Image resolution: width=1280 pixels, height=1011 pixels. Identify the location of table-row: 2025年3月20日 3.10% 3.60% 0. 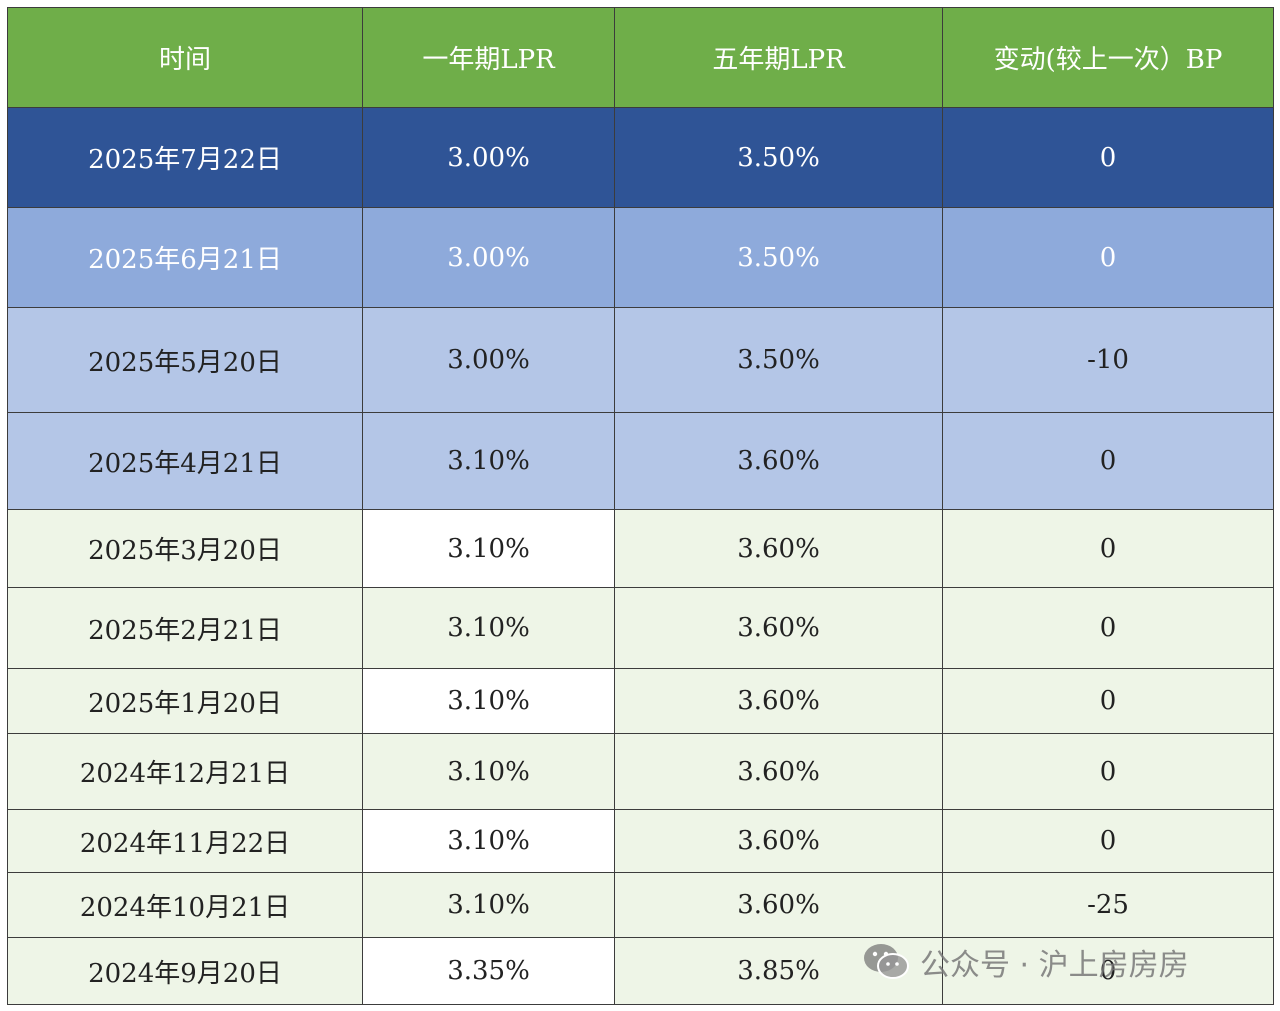
(640, 548).